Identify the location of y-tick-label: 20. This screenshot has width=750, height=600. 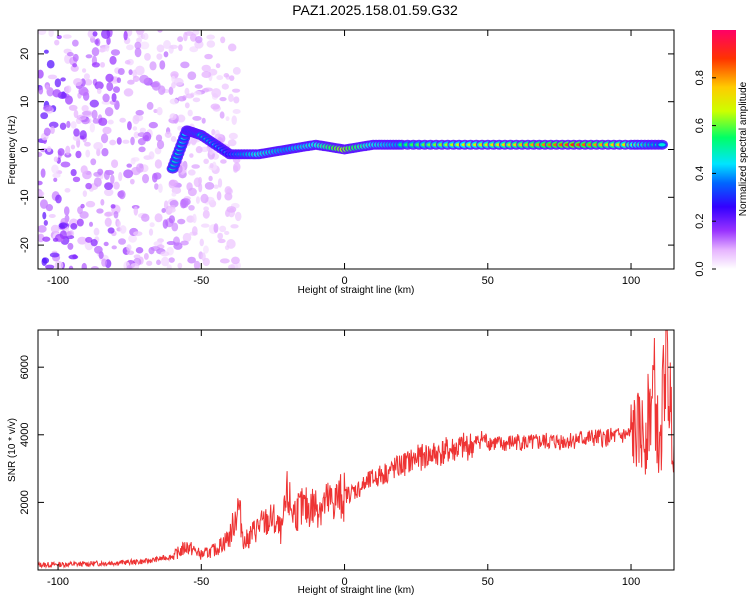
(25, 54).